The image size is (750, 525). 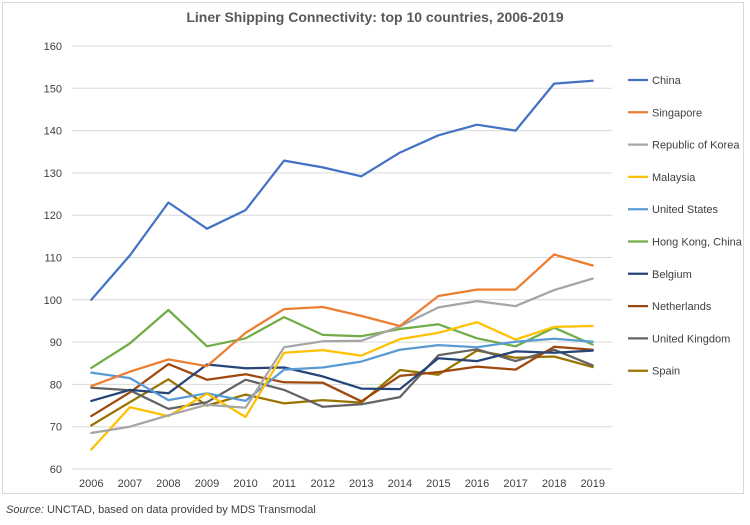 What do you see at coordinates (25, 510) in the screenshot?
I see `source-label: Source:` at bounding box center [25, 510].